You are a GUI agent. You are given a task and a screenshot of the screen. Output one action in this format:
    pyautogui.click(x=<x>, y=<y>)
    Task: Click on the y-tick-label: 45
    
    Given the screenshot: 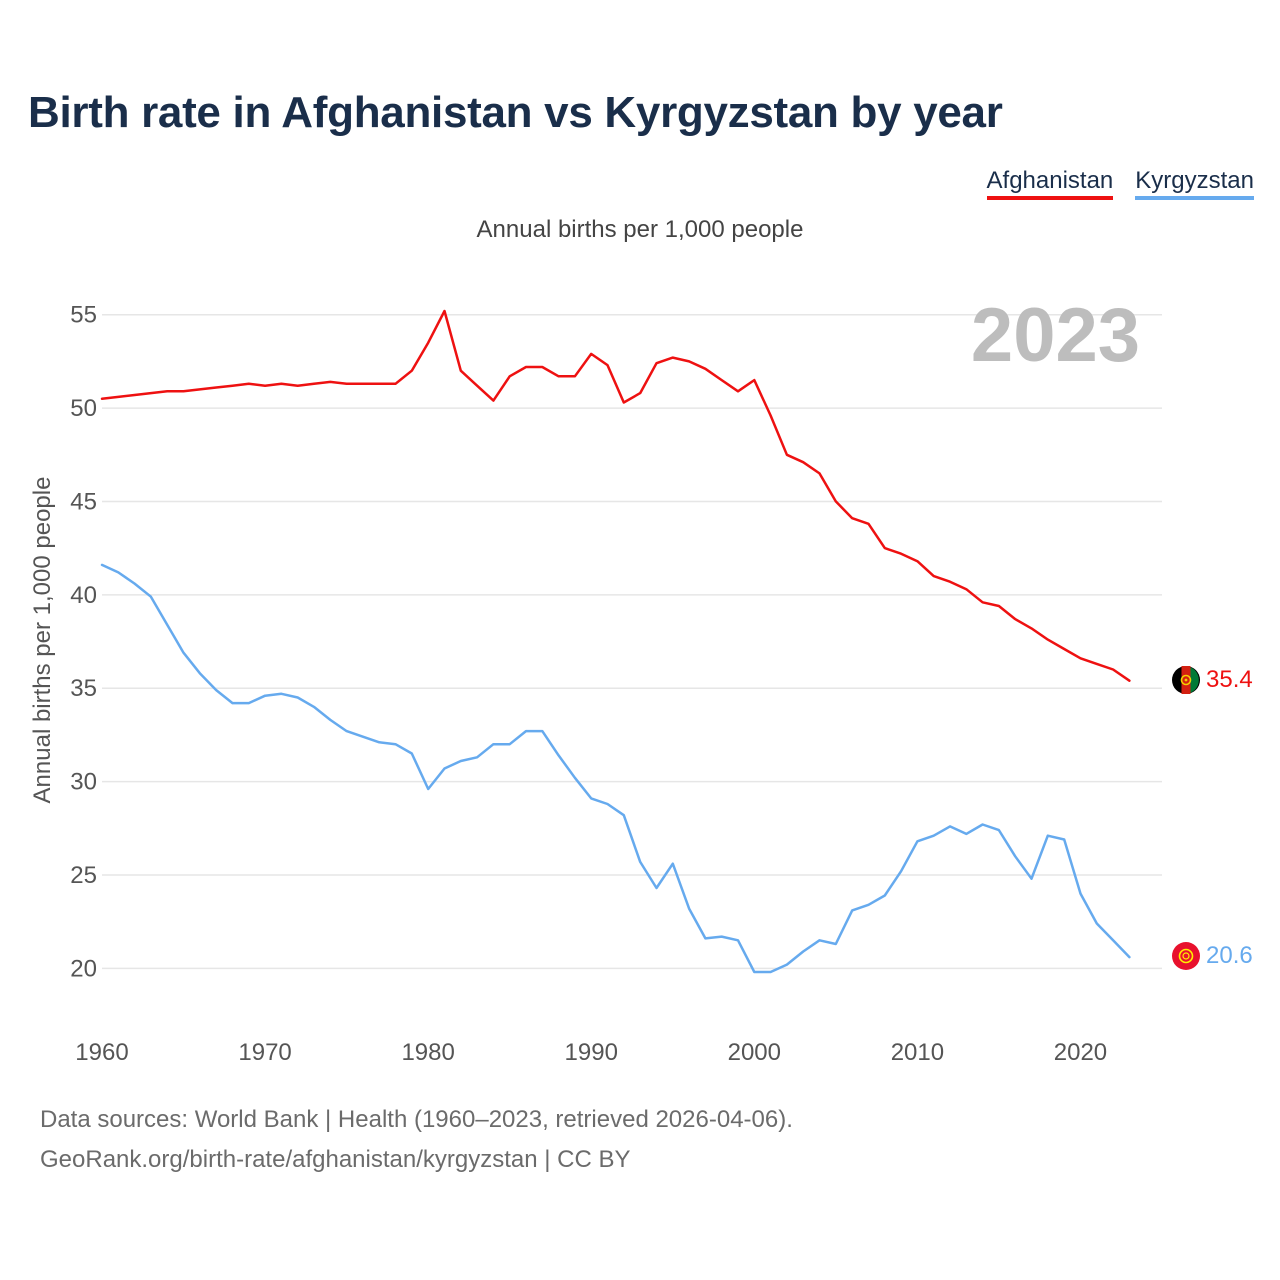 What is the action you would take?
    pyautogui.click(x=83, y=501)
    